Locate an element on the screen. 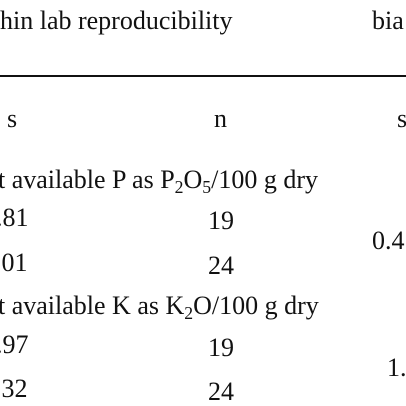  bias-value-k: 1. is located at coordinates (396, 367).